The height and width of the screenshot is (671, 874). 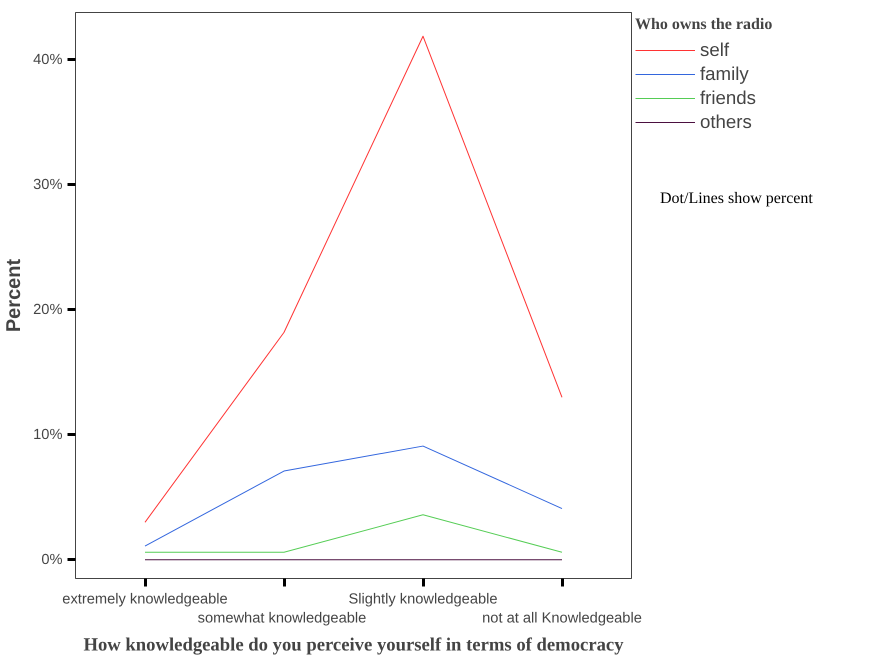 What do you see at coordinates (353, 496) in the screenshot?
I see `line-series` at bounding box center [353, 496].